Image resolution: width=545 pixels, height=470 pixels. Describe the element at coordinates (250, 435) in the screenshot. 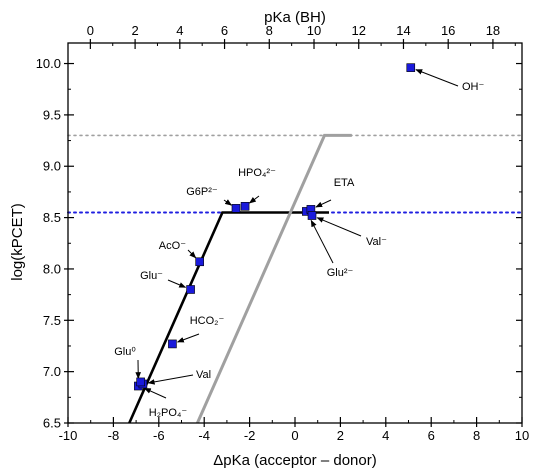

I see `x-tick-label-bottom-4: -2` at that location.